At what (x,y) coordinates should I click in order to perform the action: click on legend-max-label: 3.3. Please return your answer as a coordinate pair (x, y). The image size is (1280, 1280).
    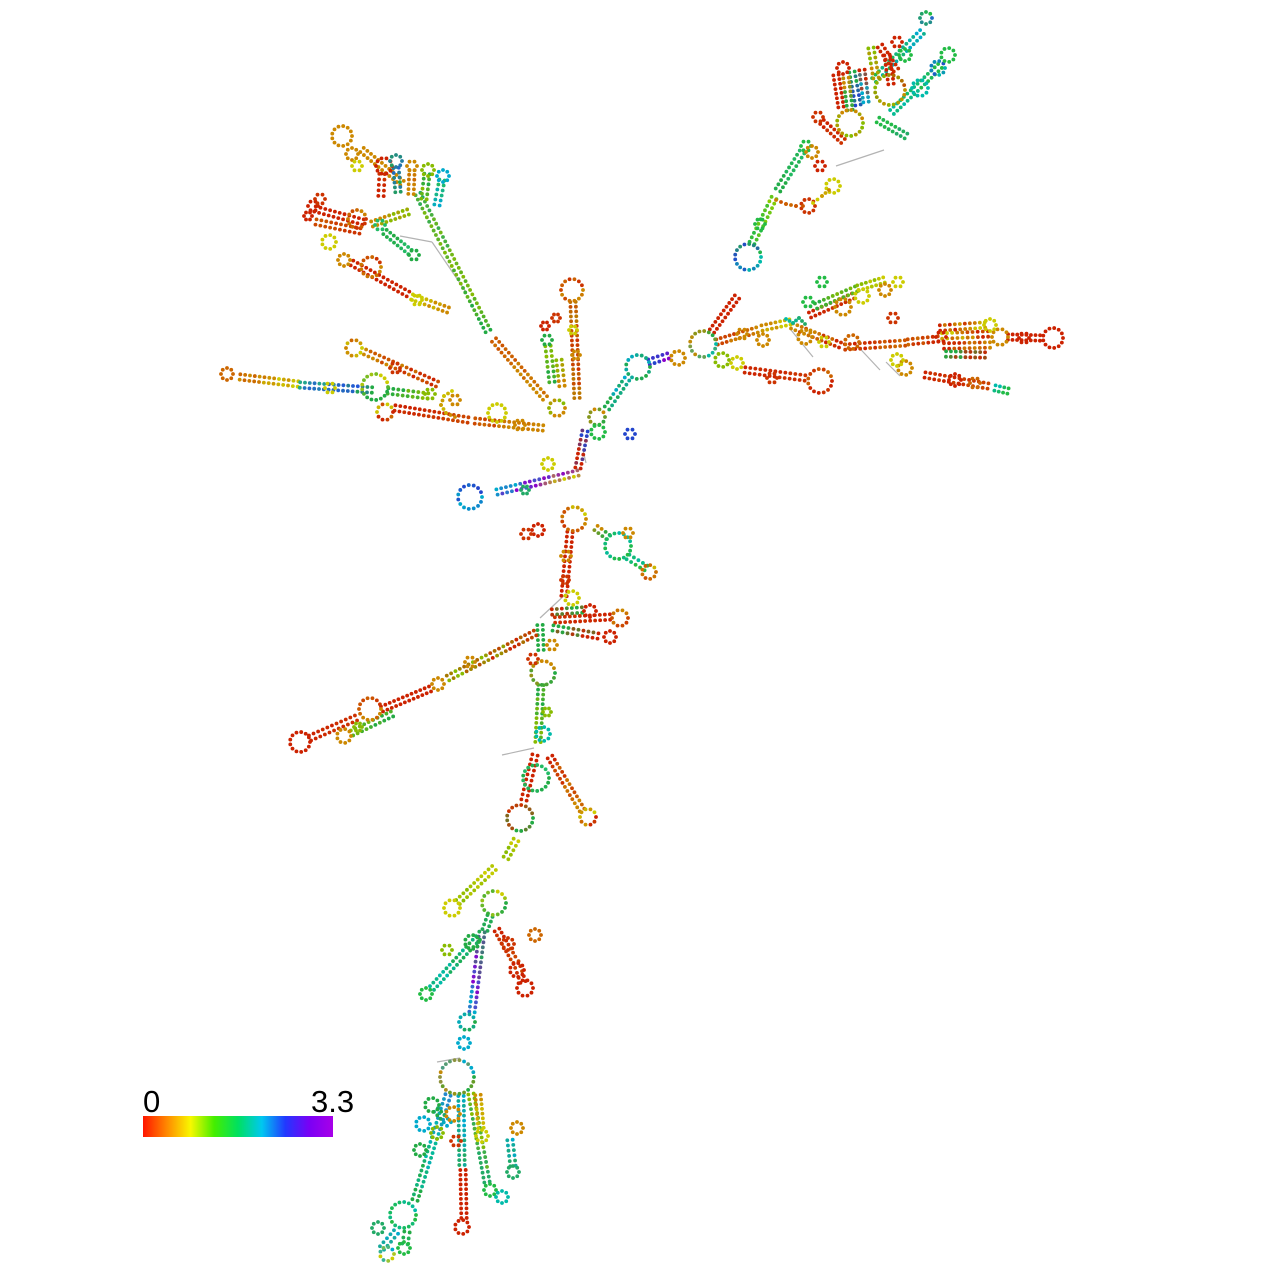
    Looking at the image, I should click on (332, 1101).